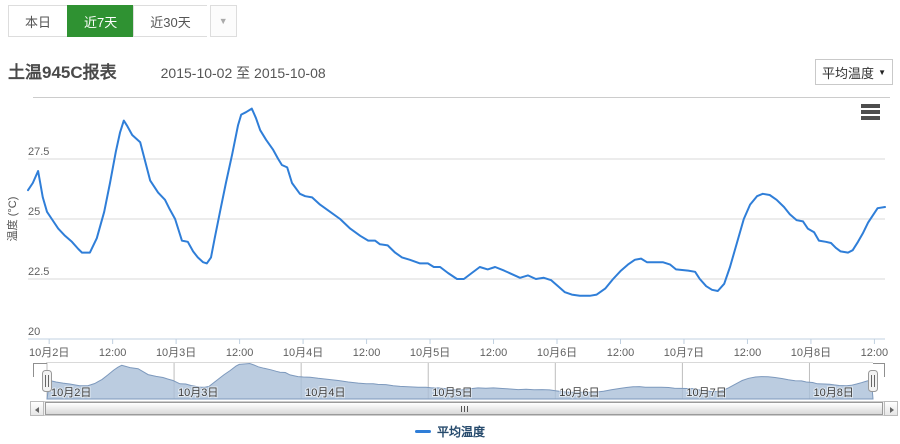 The height and width of the screenshot is (444, 900). What do you see at coordinates (34, 212) in the screenshot?
I see `y-axis-label: 25` at bounding box center [34, 212].